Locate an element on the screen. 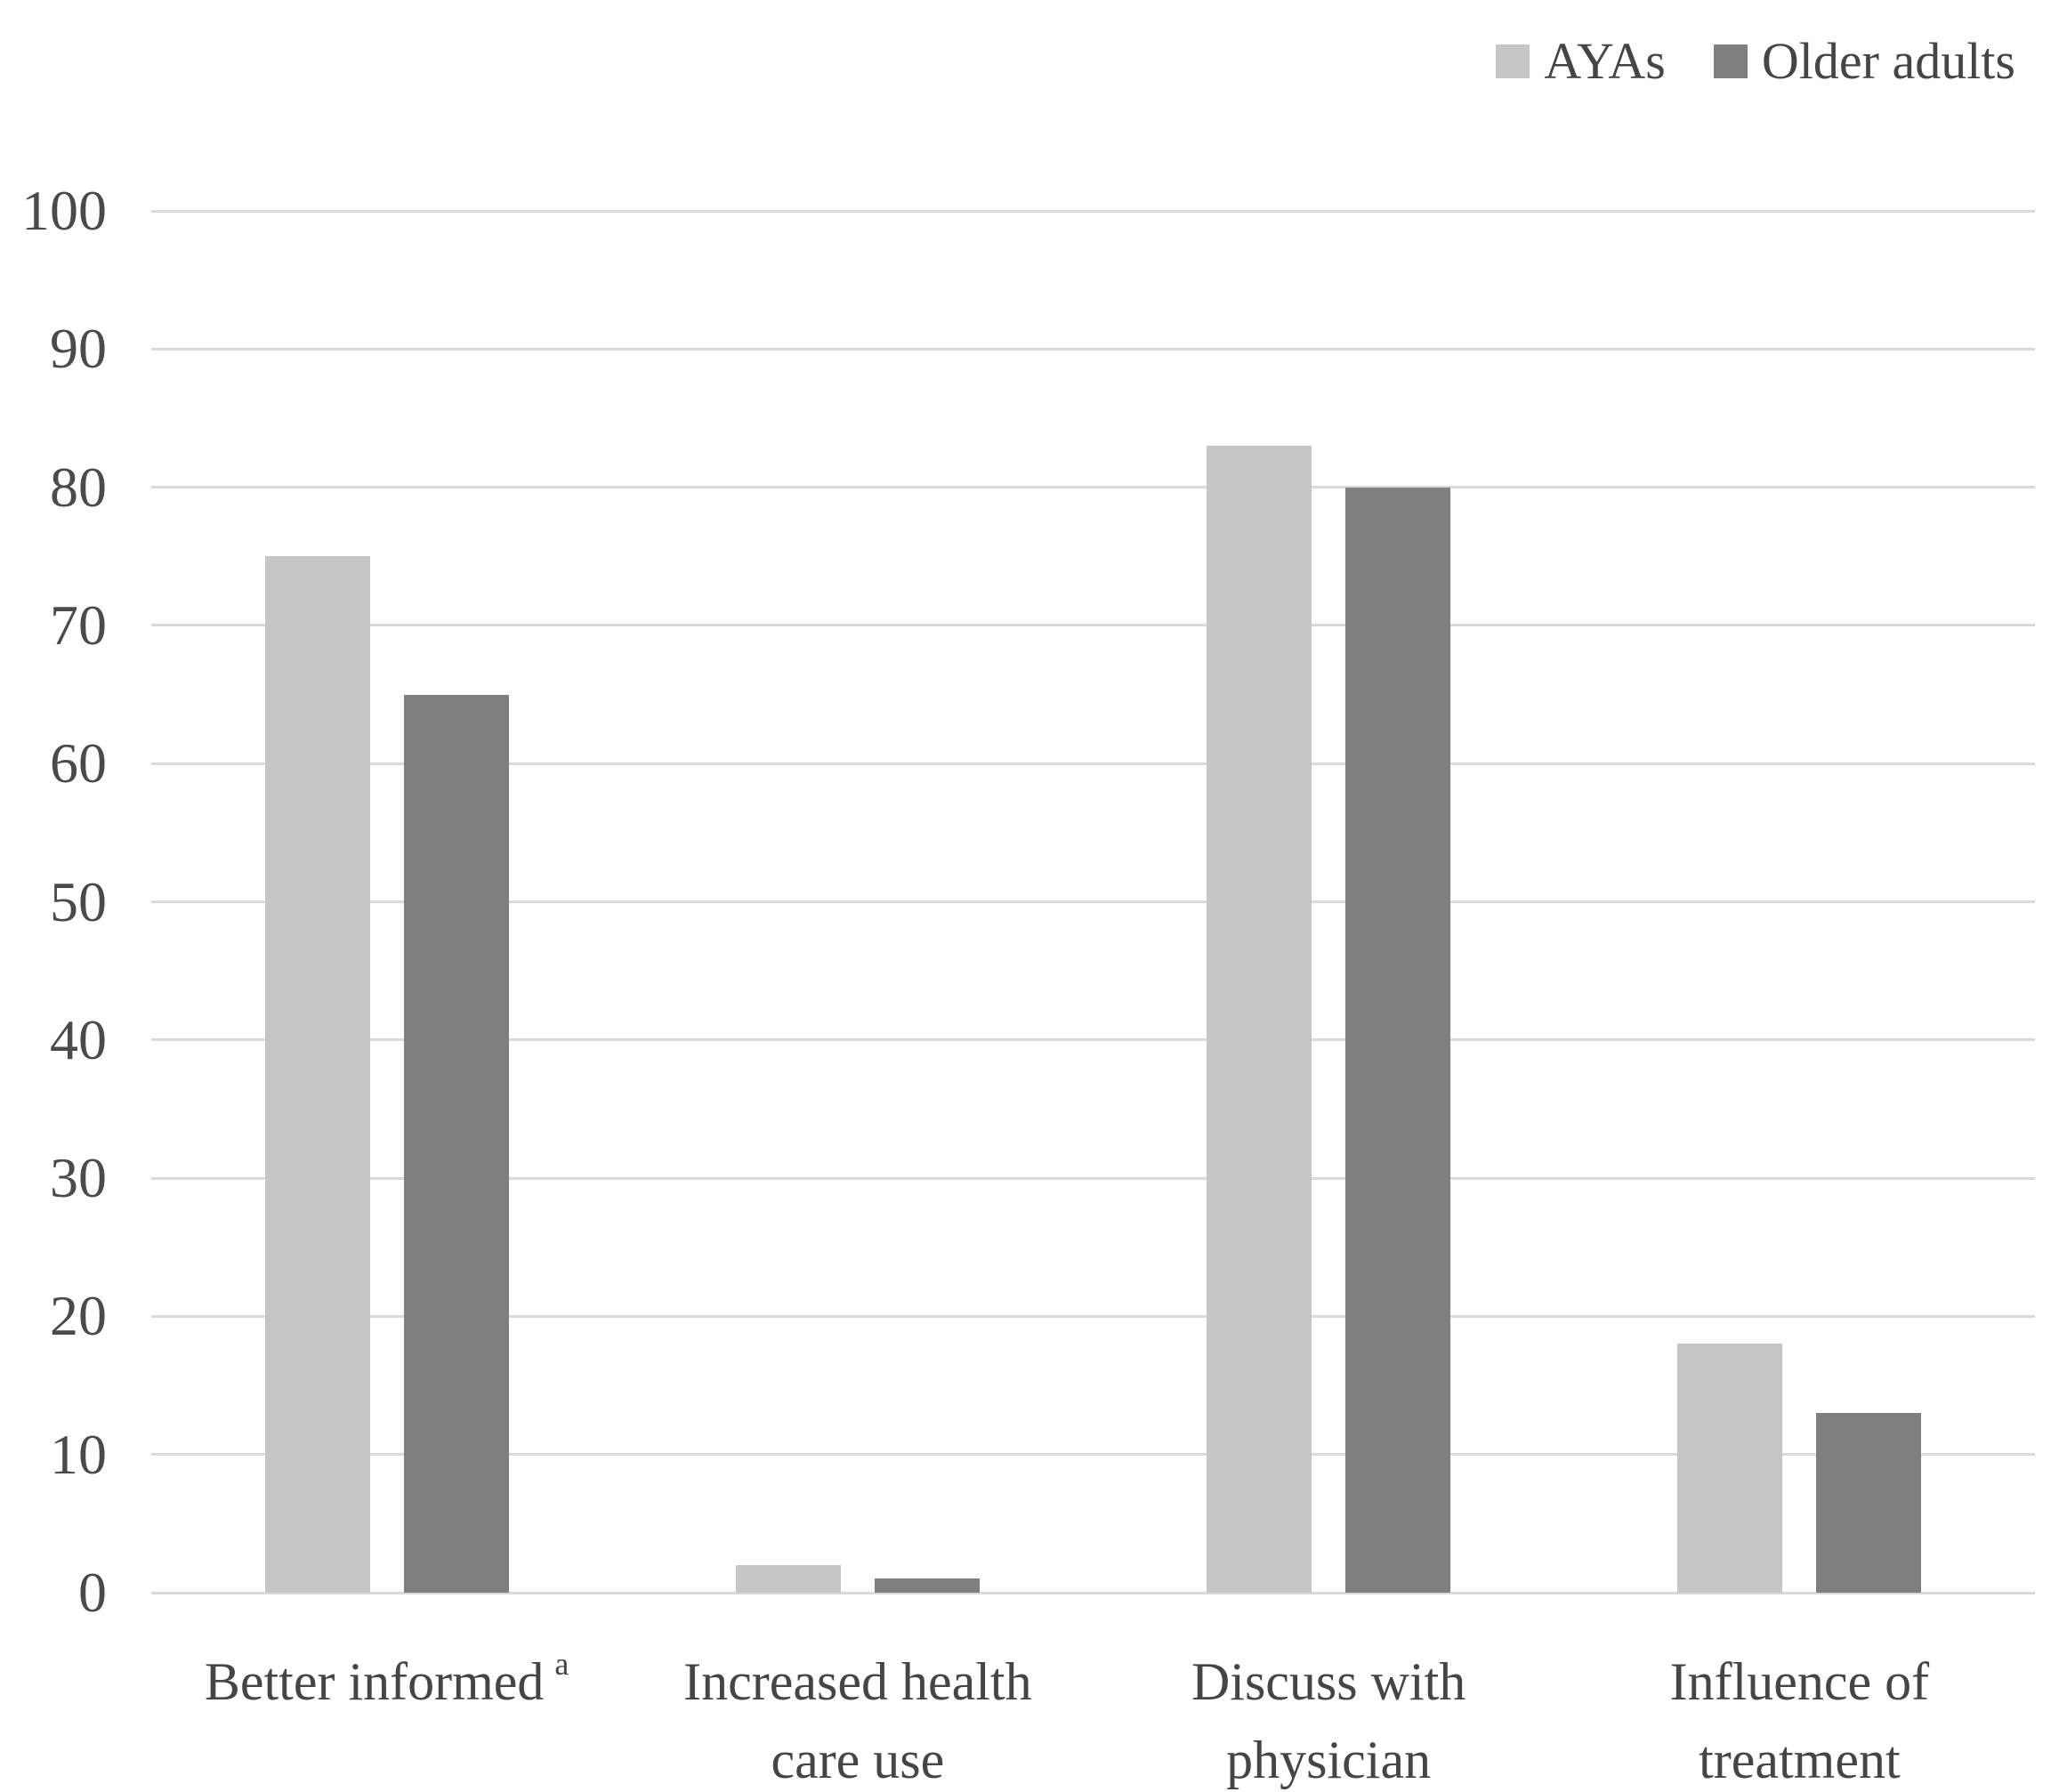  y-axis-tick-label: 60 is located at coordinates (78, 763).